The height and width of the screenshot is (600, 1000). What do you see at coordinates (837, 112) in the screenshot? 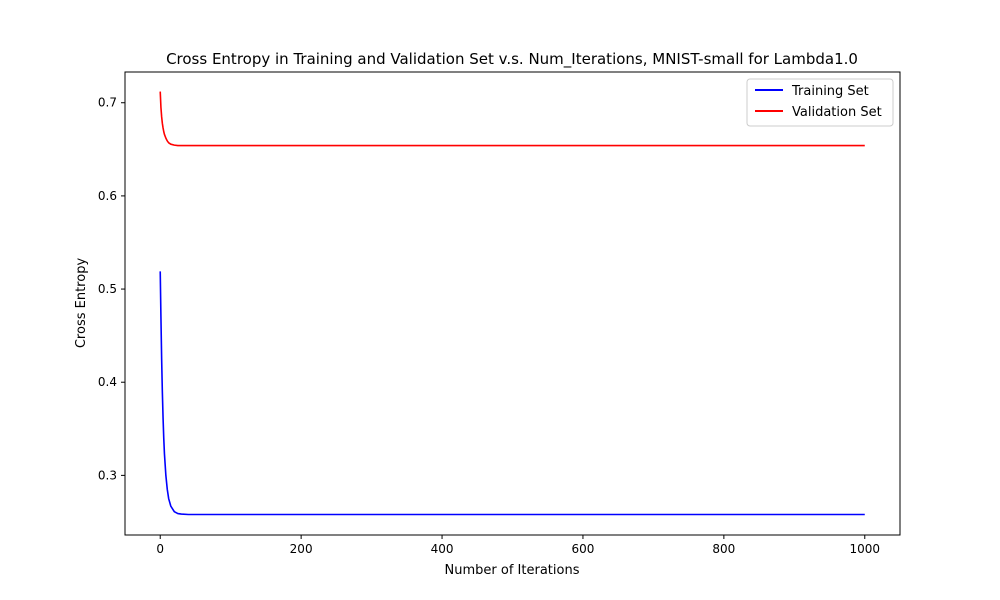
I see `legend-label-validation: Validation Set` at bounding box center [837, 112].